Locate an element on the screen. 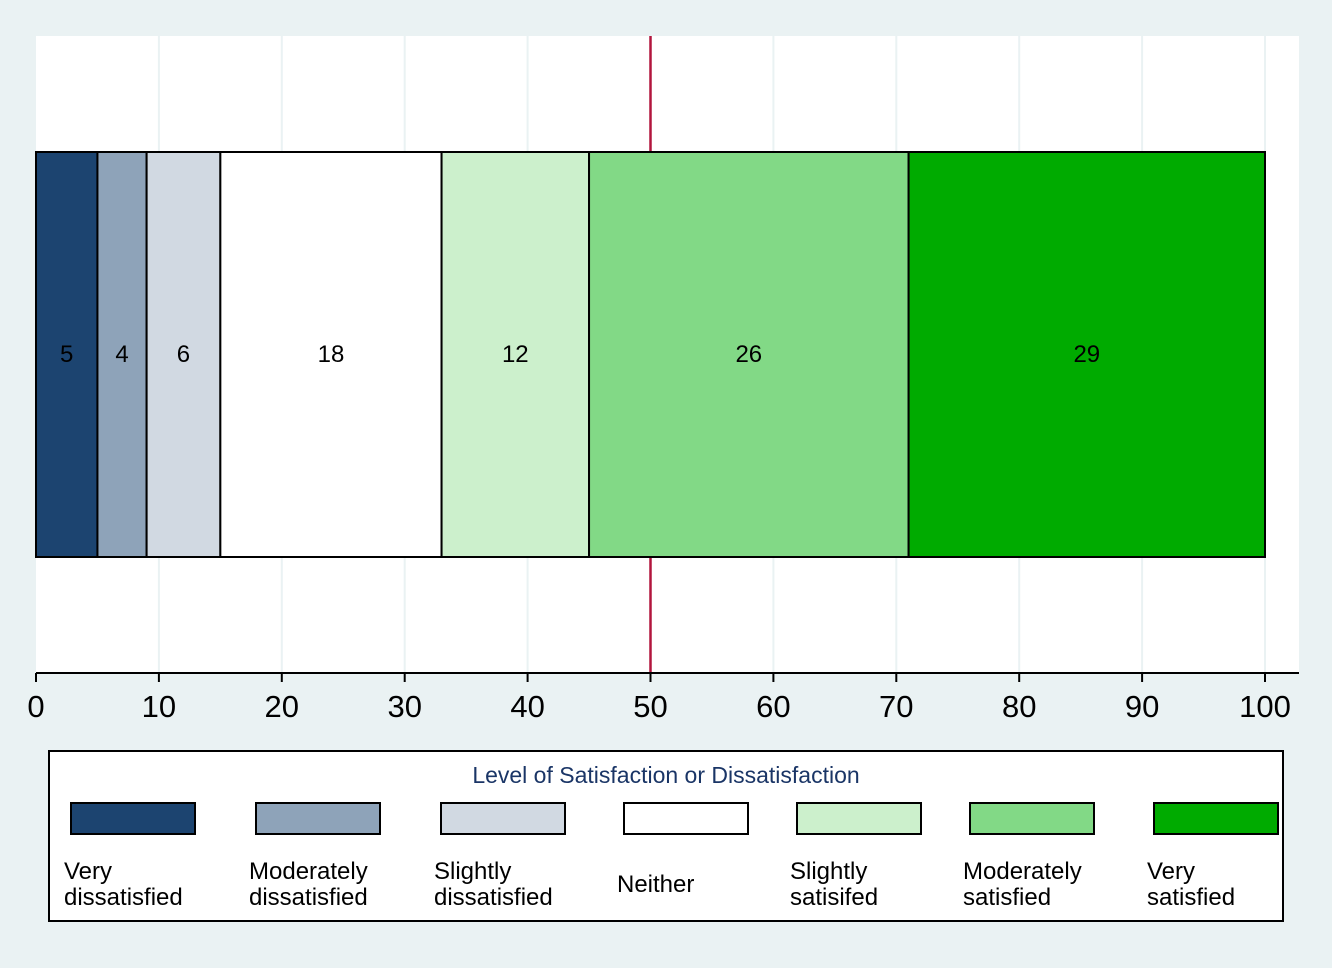  legend-item: Slightly dissatisfied is located at coordinates (510, 862).